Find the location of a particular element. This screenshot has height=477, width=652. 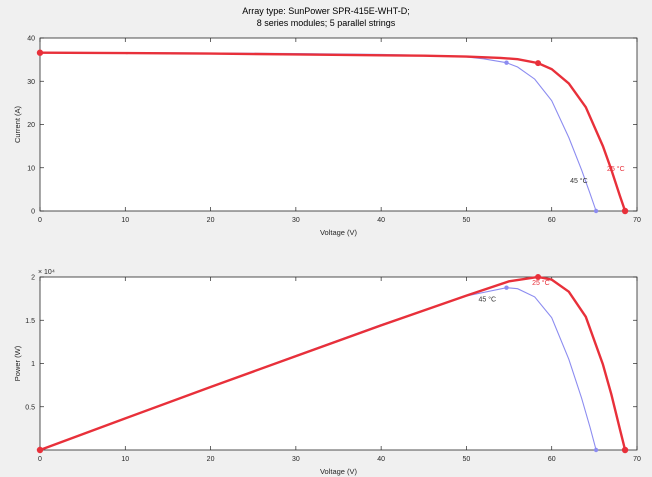

y-exponent-label: × 10⁴ is located at coordinates (46, 272).